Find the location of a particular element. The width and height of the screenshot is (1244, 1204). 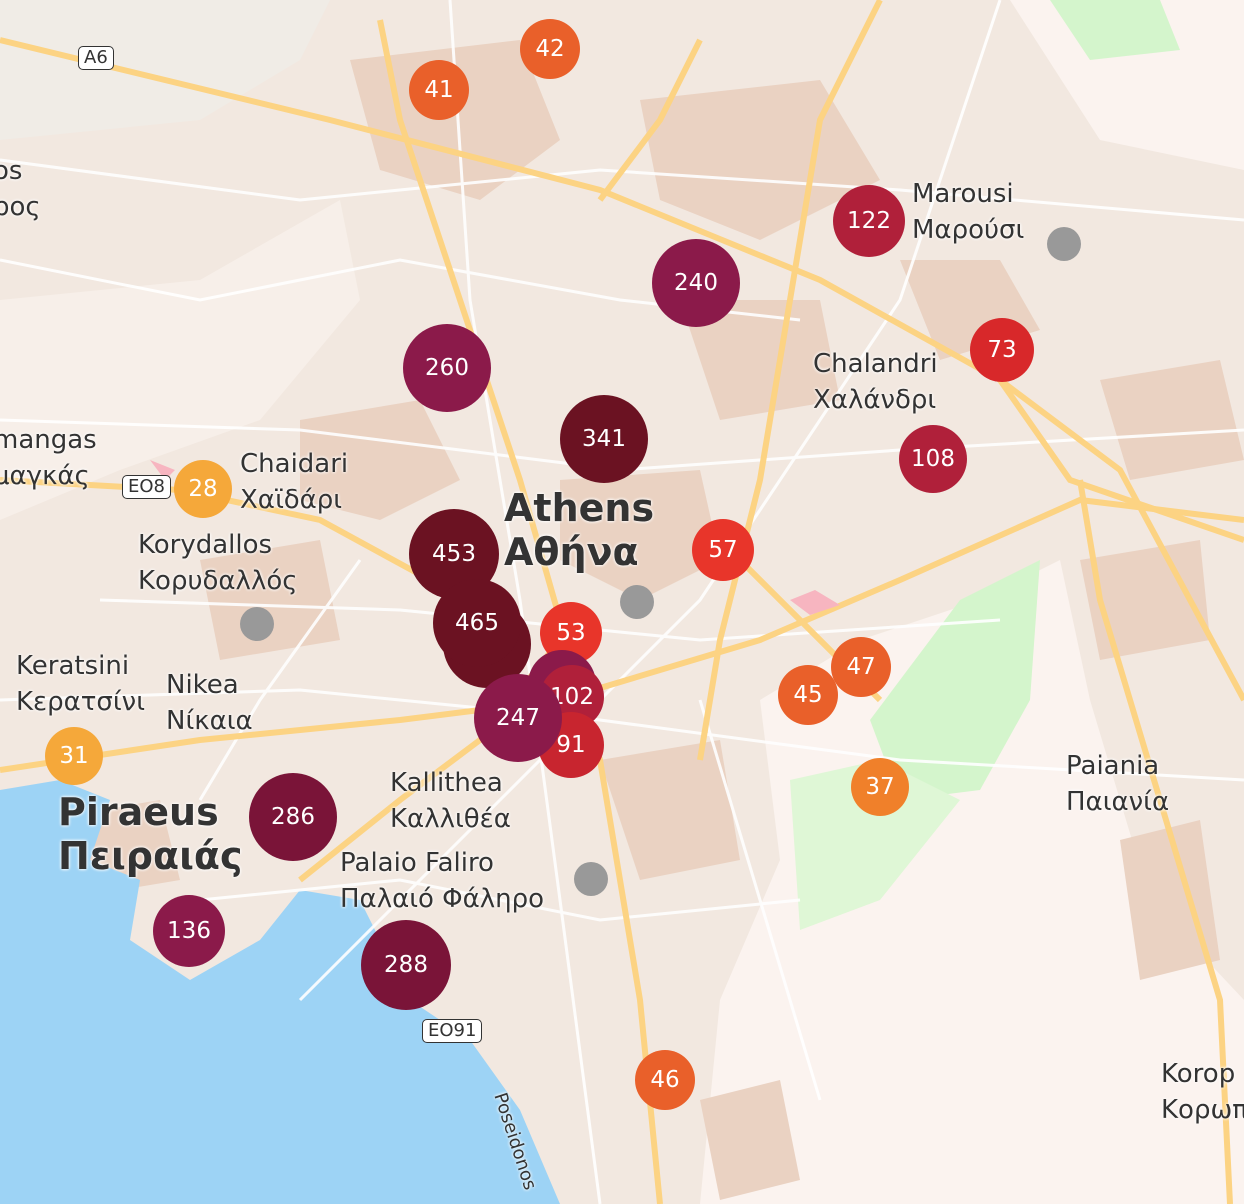

place-label: Chaidari Χαϊδάρι is located at coordinates (294, 482).